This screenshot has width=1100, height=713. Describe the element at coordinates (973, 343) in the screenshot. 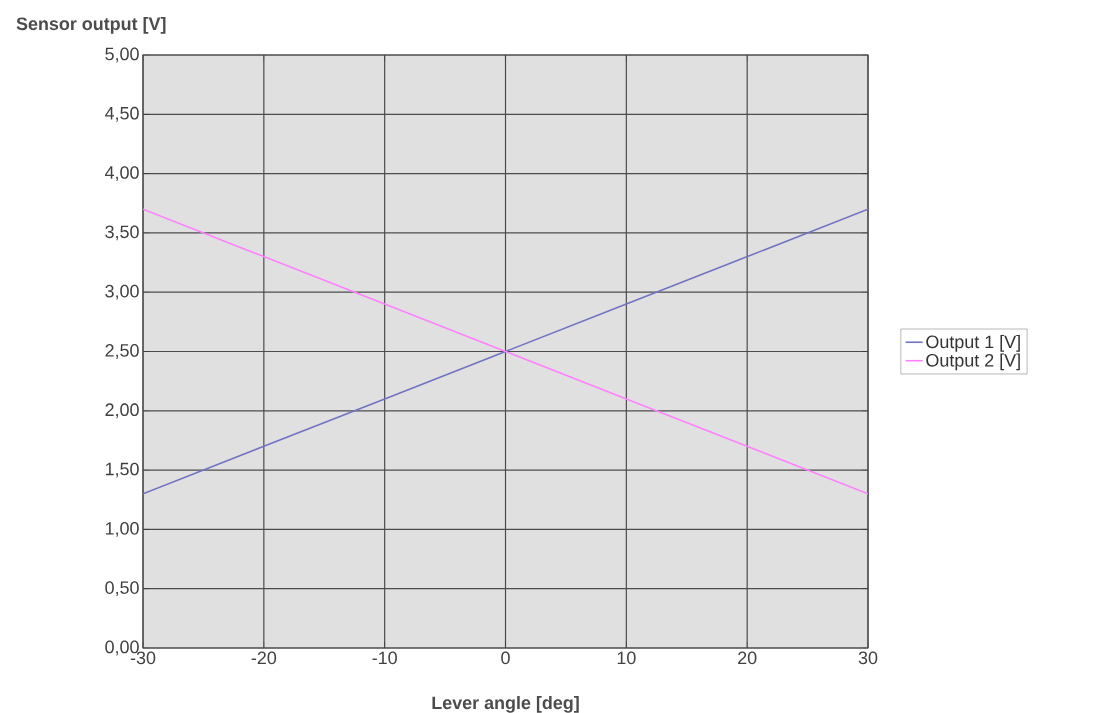

I see `legend-label: Output 1 [V]` at that location.